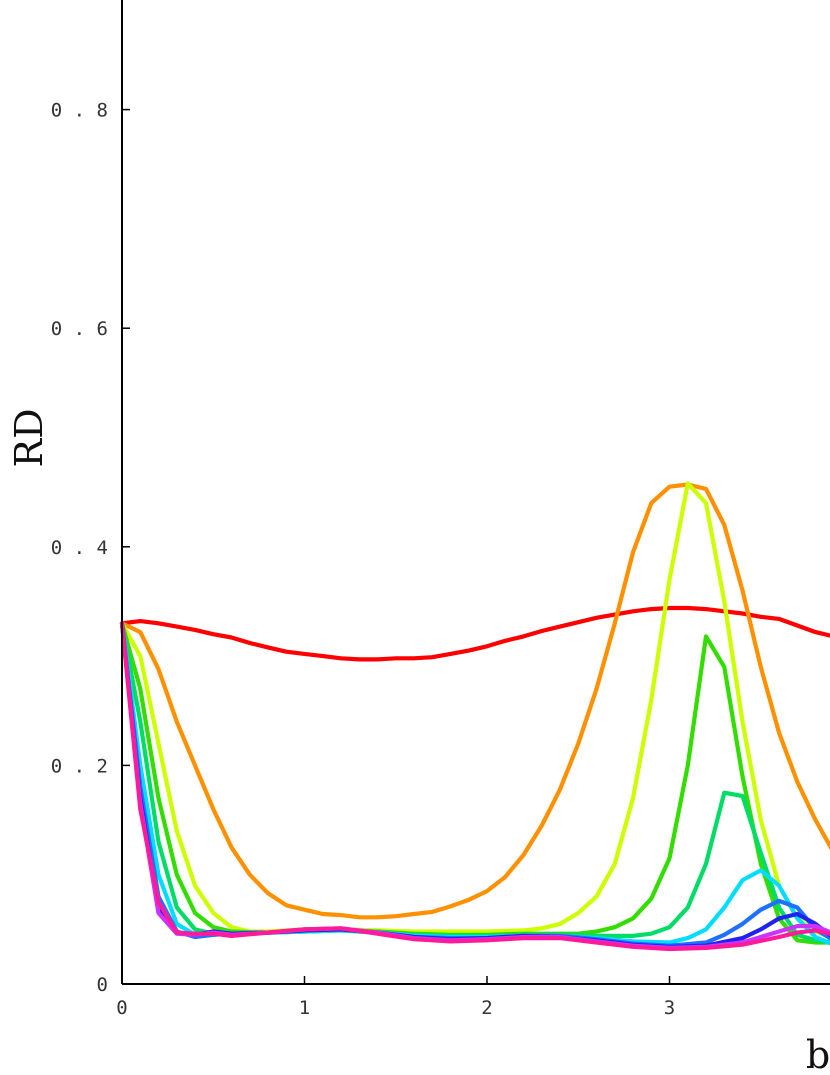  Describe the element at coordinates (79, 329) in the screenshot. I see `y-tick-label: 0 . 6` at that location.